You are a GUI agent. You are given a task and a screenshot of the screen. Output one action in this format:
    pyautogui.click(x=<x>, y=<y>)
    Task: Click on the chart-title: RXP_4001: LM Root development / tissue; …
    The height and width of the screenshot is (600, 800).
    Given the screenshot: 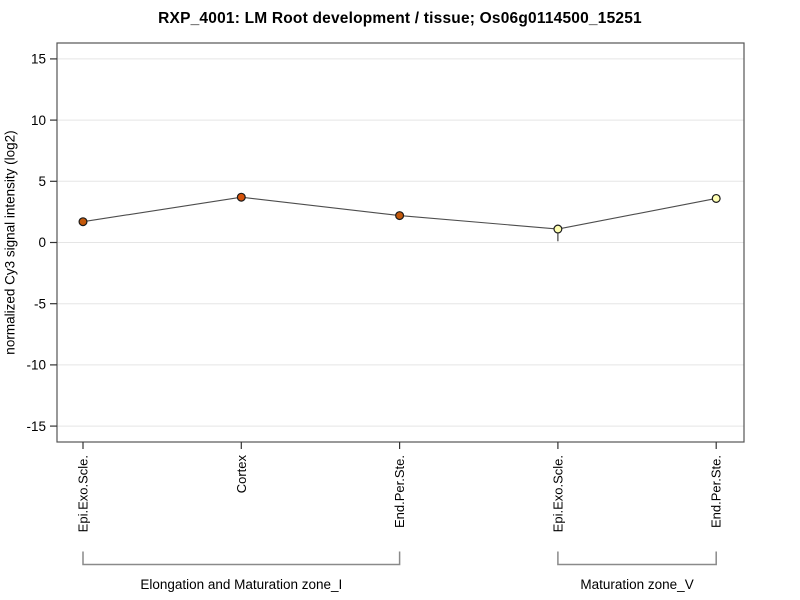 What is the action you would take?
    pyautogui.click(x=400, y=18)
    